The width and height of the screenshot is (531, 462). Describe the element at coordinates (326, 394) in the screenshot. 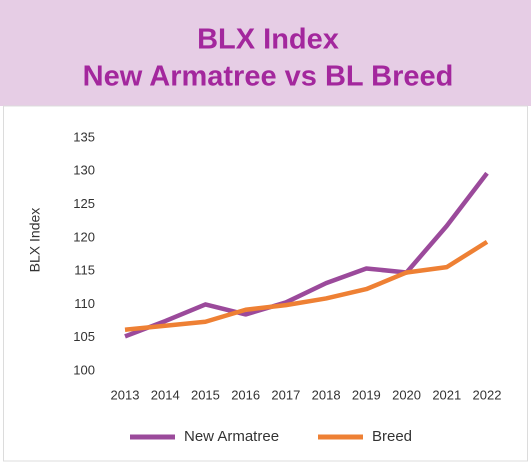

I see `x-tick-label: 2018` at that location.